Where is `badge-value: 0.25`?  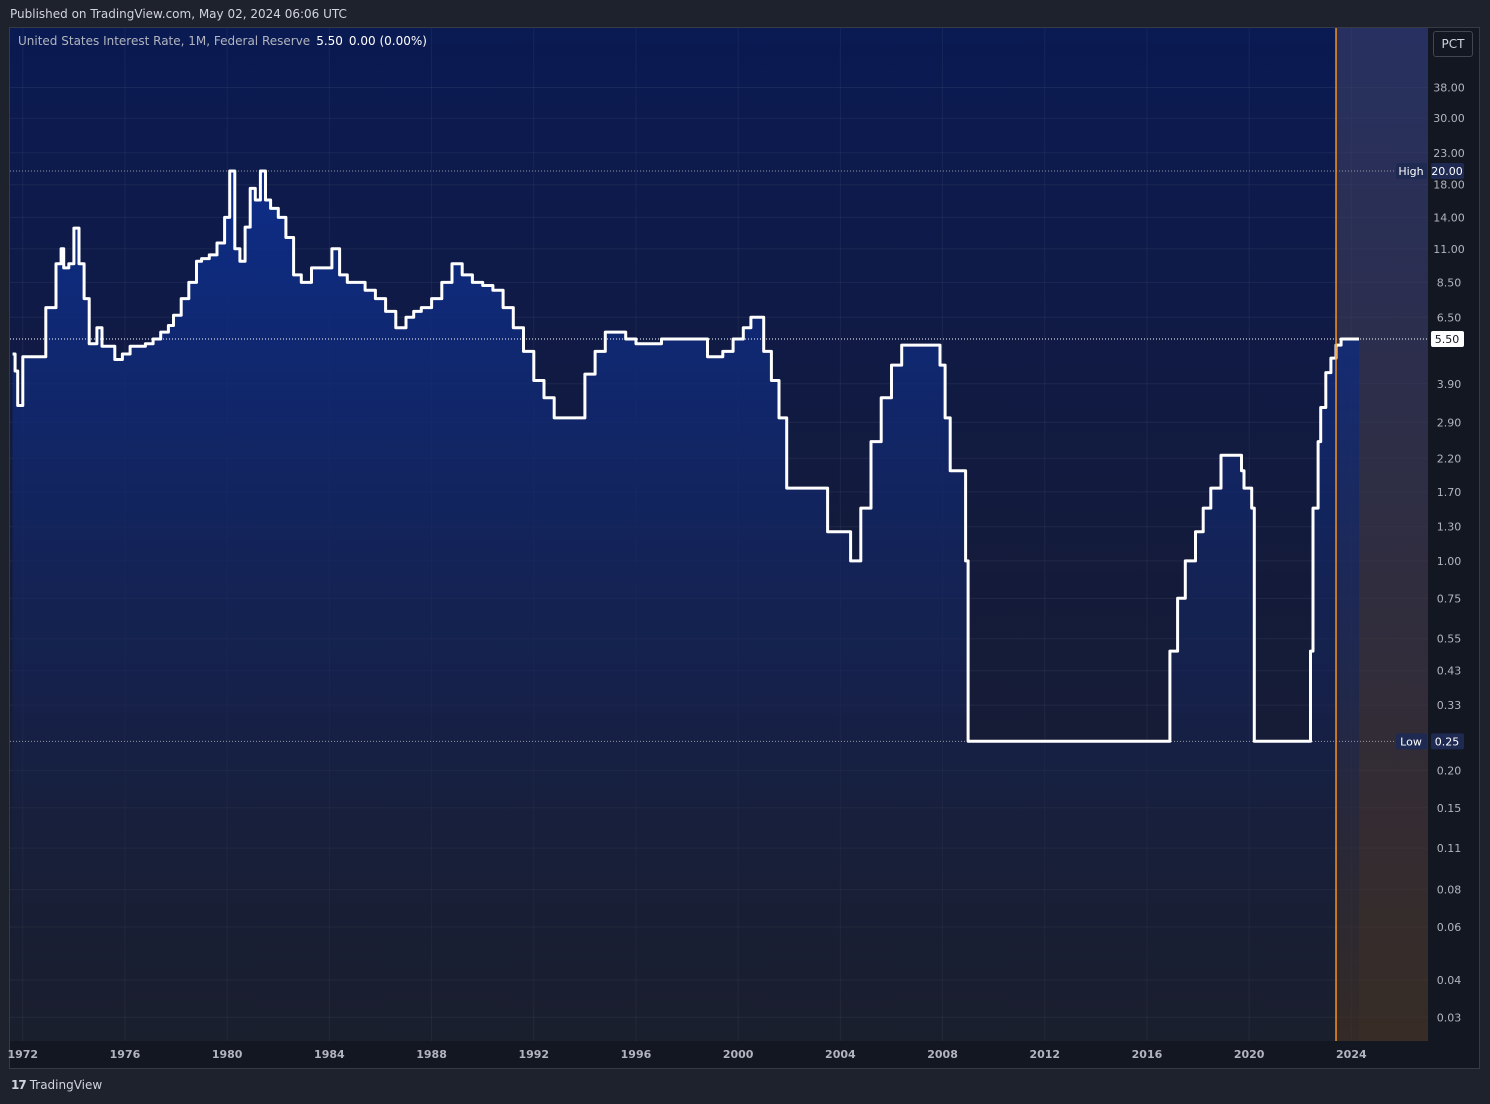
badge-value: 0.25 is located at coordinates (1447, 741).